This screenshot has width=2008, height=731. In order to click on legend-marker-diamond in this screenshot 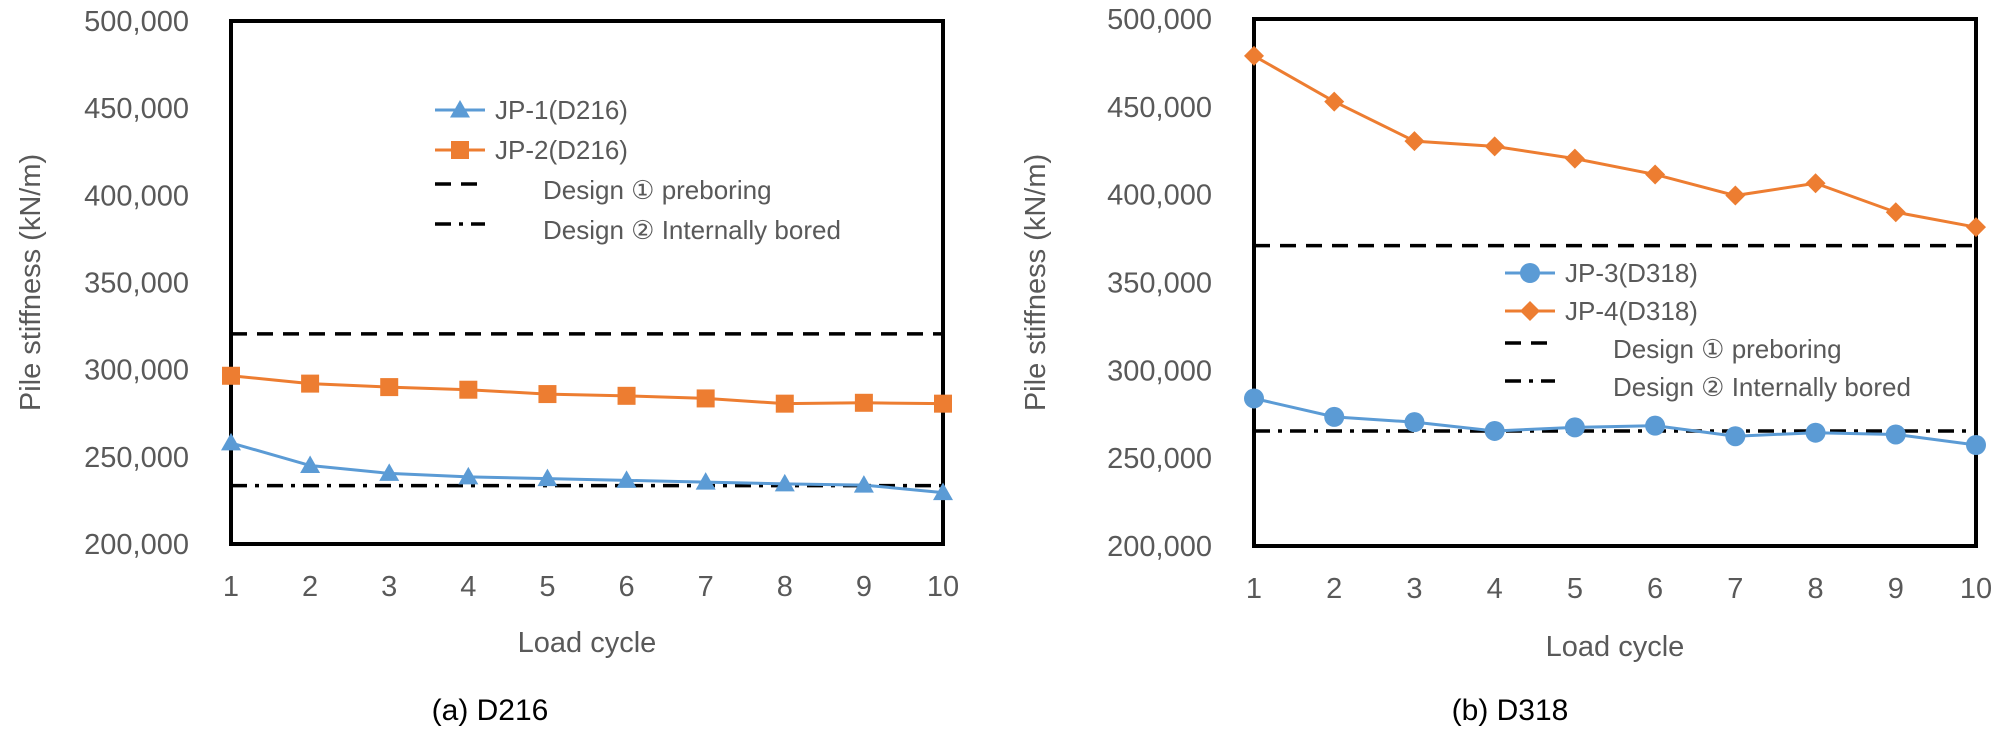, I will do `click(1530, 311)`.